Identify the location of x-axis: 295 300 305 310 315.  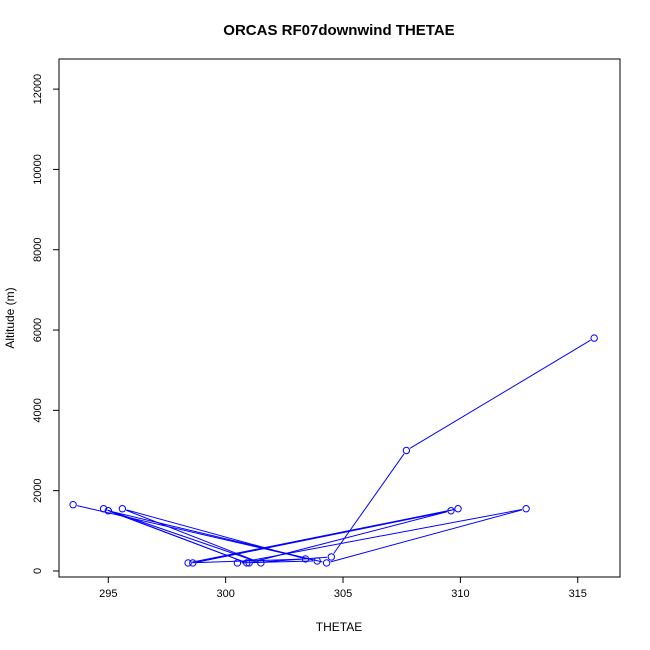
(343, 588).